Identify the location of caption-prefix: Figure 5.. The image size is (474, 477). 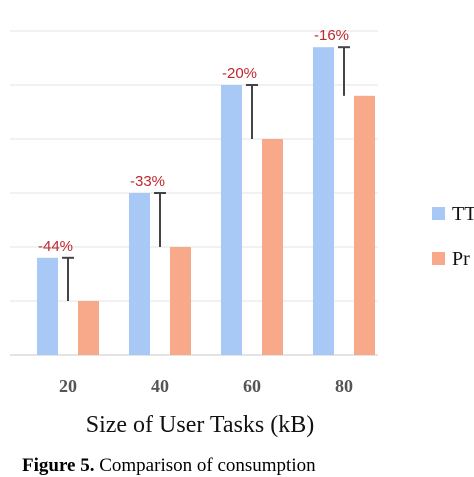
(58, 465).